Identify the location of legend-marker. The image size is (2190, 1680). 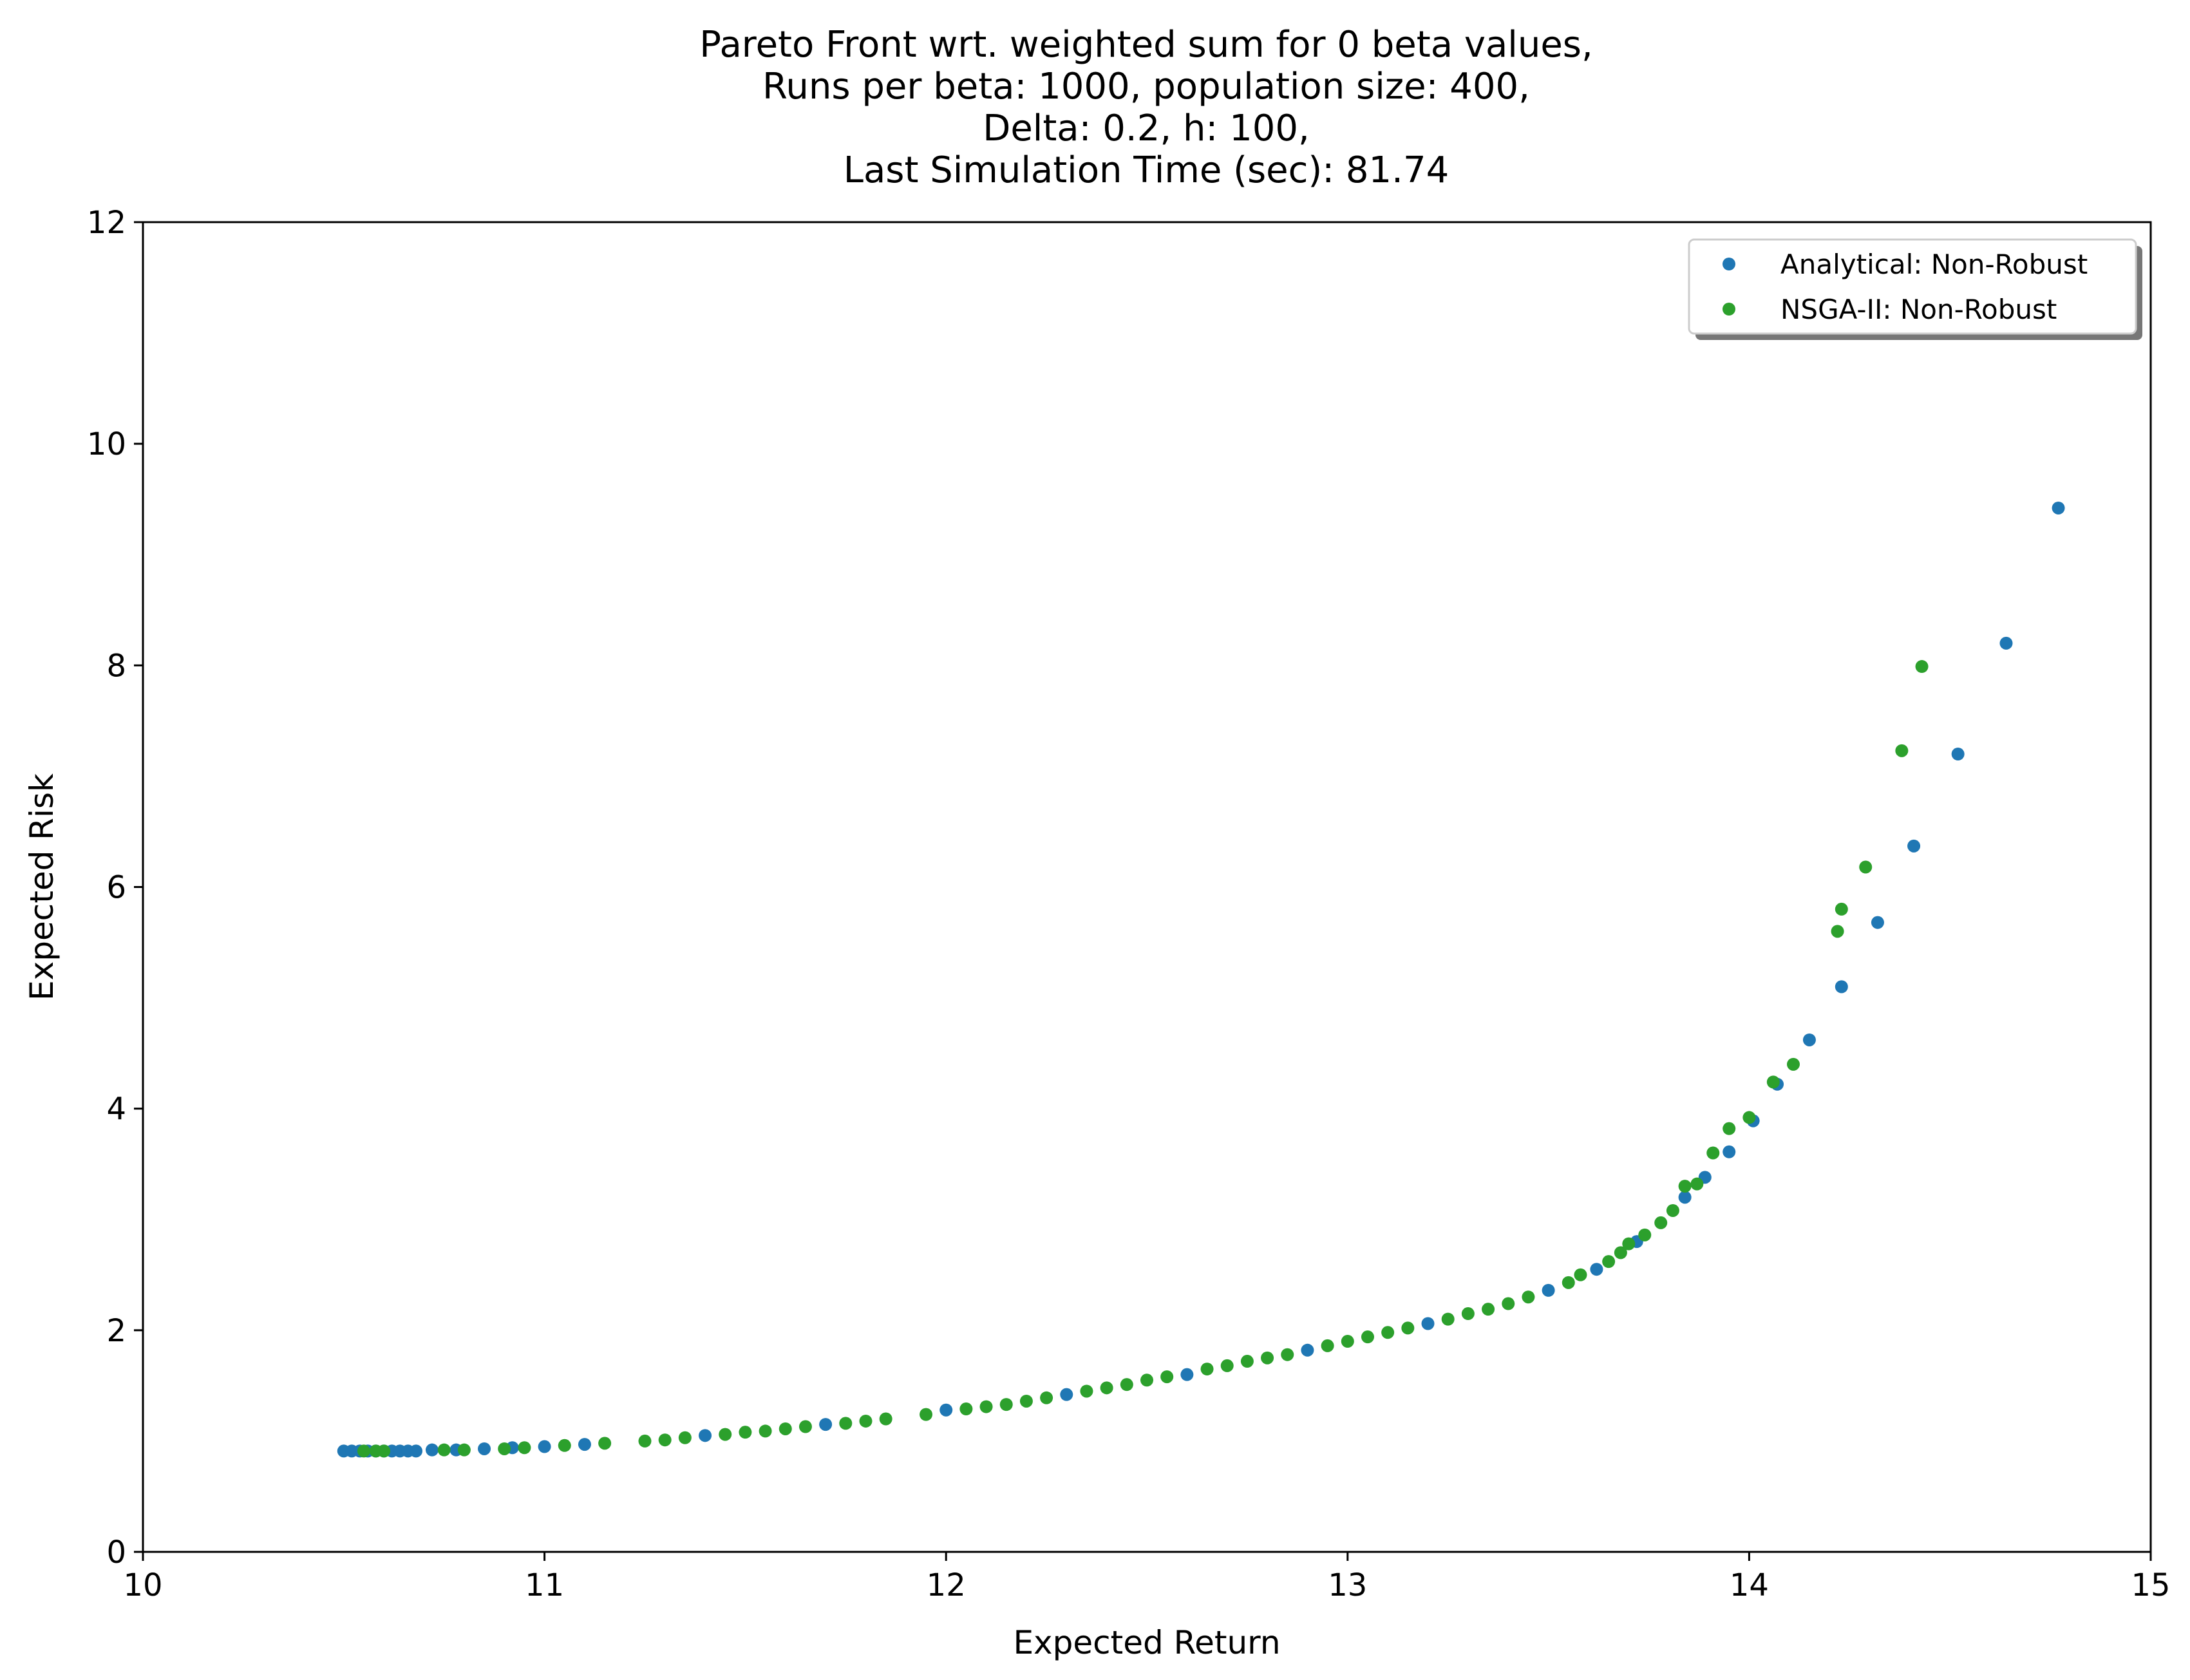
(1729, 264).